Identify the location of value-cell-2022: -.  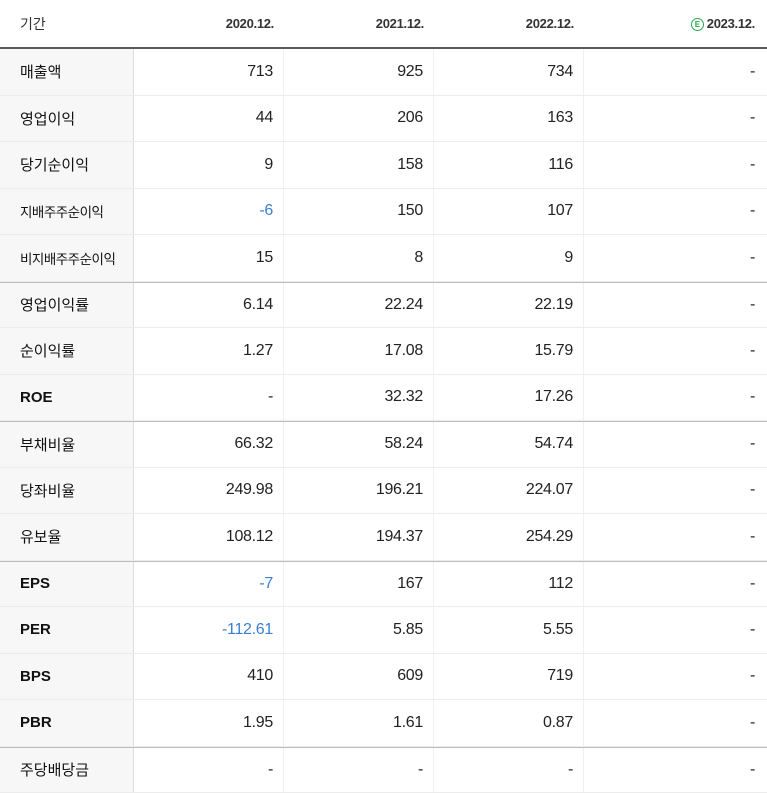
(509, 770).